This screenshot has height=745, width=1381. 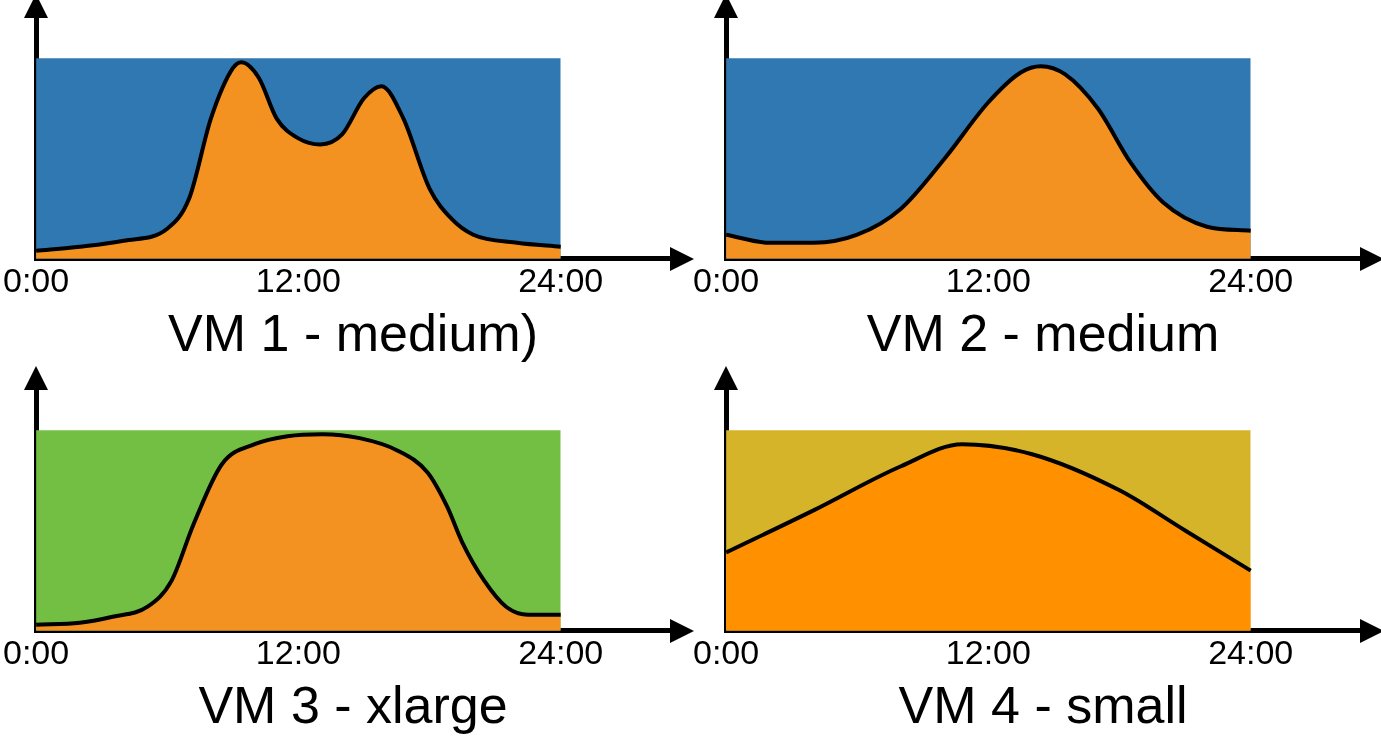 I want to click on x-axis-title: VM 2 - medium, so click(x=1043, y=333).